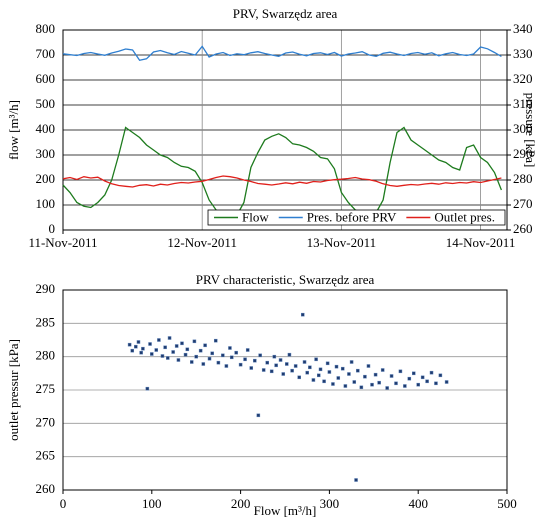  I want to click on legend-label: Flow, so click(255, 216).